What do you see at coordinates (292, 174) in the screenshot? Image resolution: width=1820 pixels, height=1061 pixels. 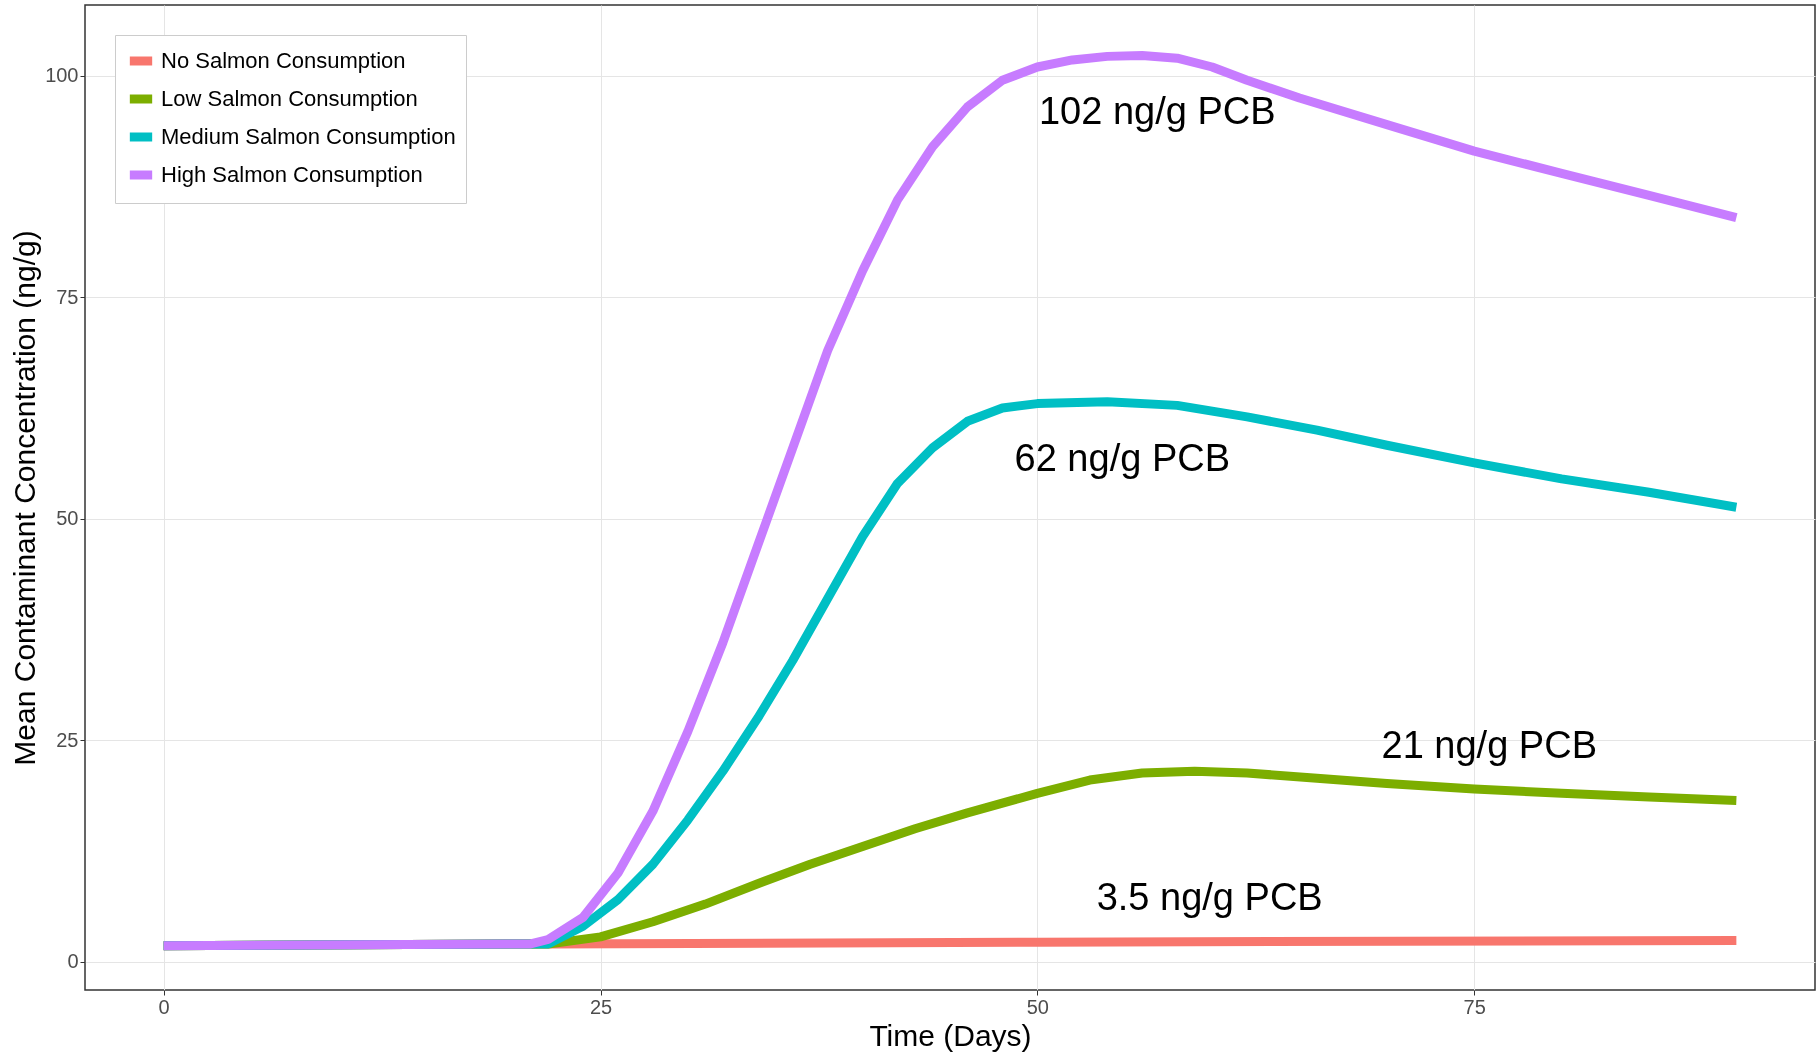 I see `legend-label: High Salmon Consumption` at bounding box center [292, 174].